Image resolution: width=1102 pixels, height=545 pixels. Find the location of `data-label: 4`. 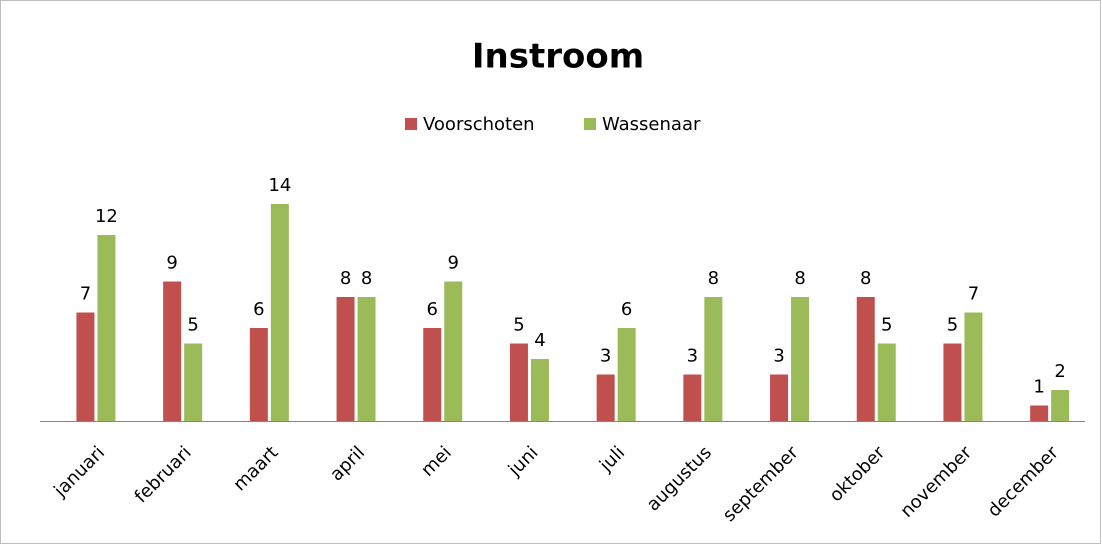

data-label: 4 is located at coordinates (539, 340).